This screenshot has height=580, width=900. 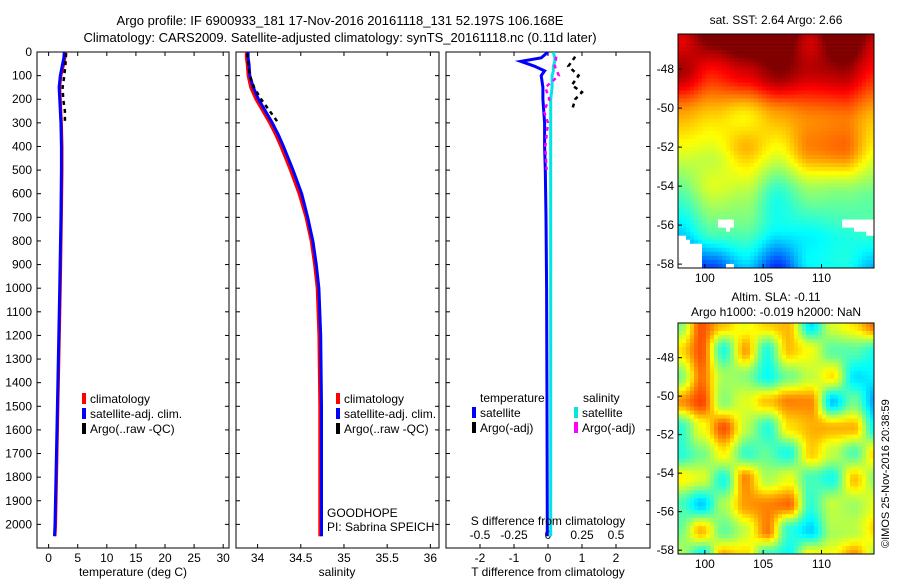 I want to click on map-ytick-label: -48, so click(x=666, y=69).